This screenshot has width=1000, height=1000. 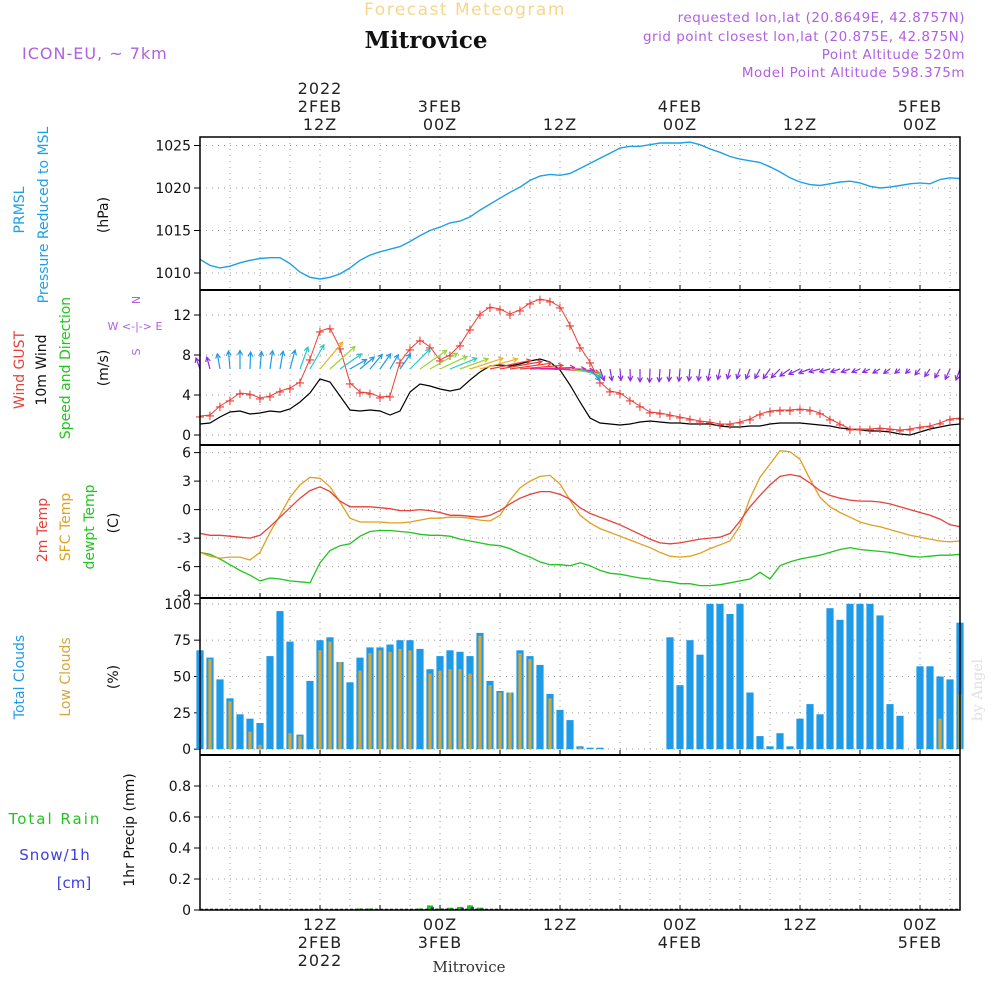 I want to click on pressure-ylabel: PRMSL Pressure Reduced to MSL (hPa), so click(x=62, y=214).